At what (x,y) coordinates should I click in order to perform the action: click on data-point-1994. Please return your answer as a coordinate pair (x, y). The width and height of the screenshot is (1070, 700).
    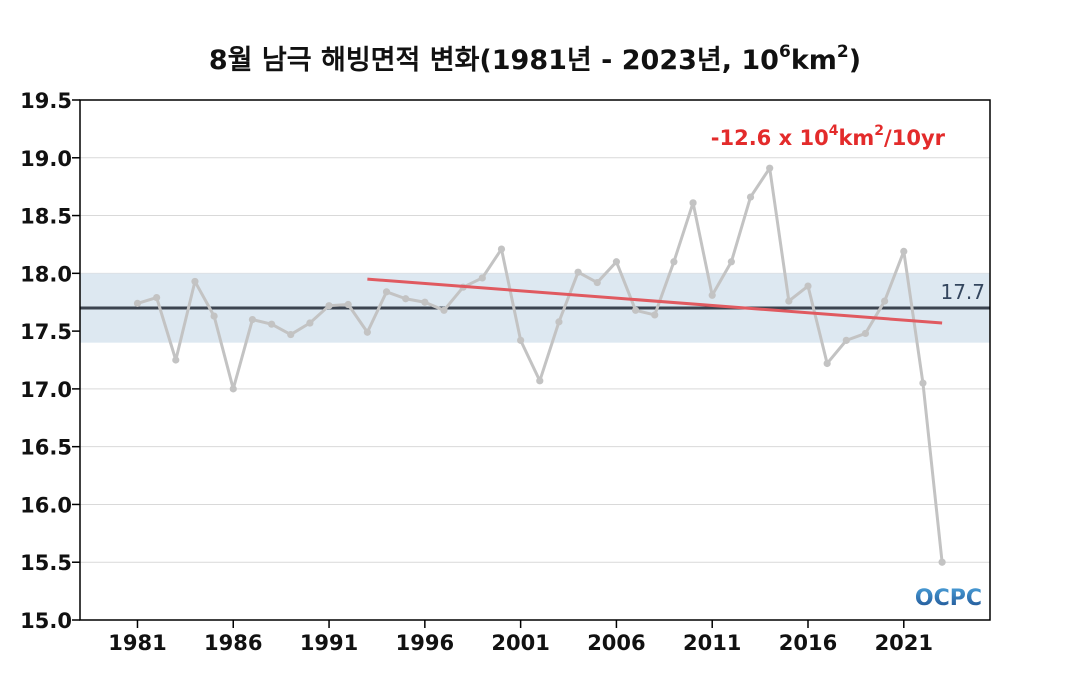
    Looking at the image, I should click on (386, 292).